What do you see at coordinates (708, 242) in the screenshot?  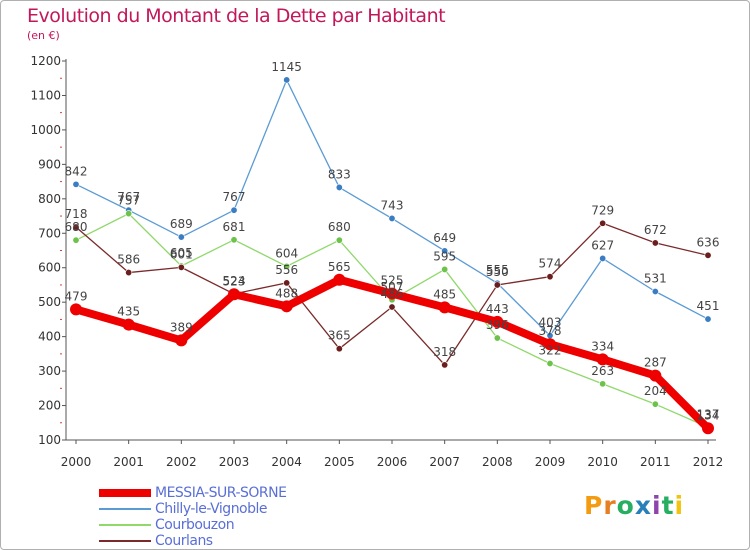 I see `data-label: 636` at bounding box center [708, 242].